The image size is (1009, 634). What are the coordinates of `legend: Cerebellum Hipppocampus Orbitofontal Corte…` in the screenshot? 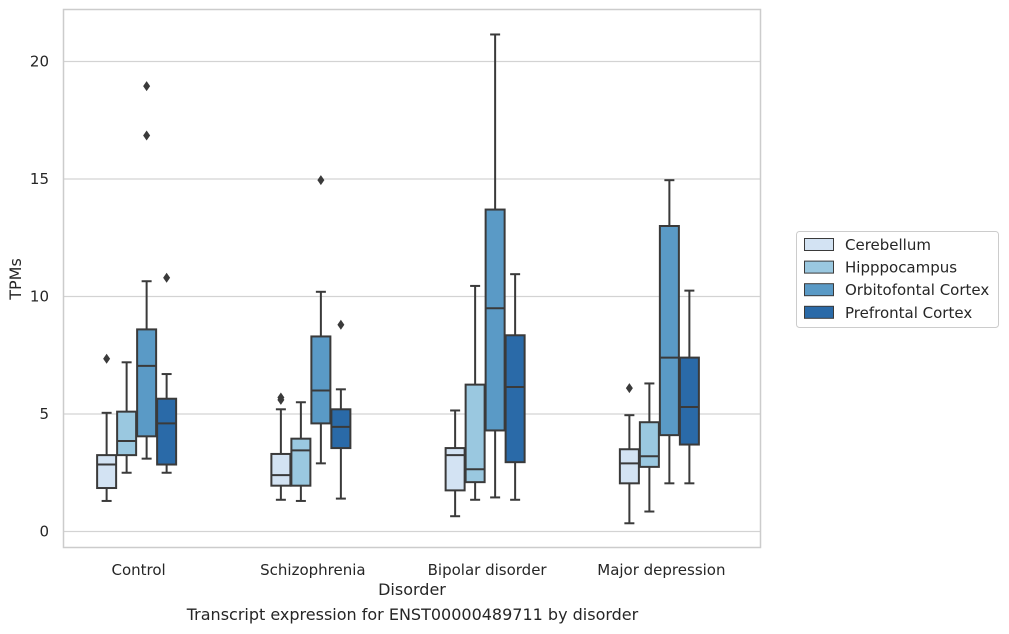 It's located at (897, 279).